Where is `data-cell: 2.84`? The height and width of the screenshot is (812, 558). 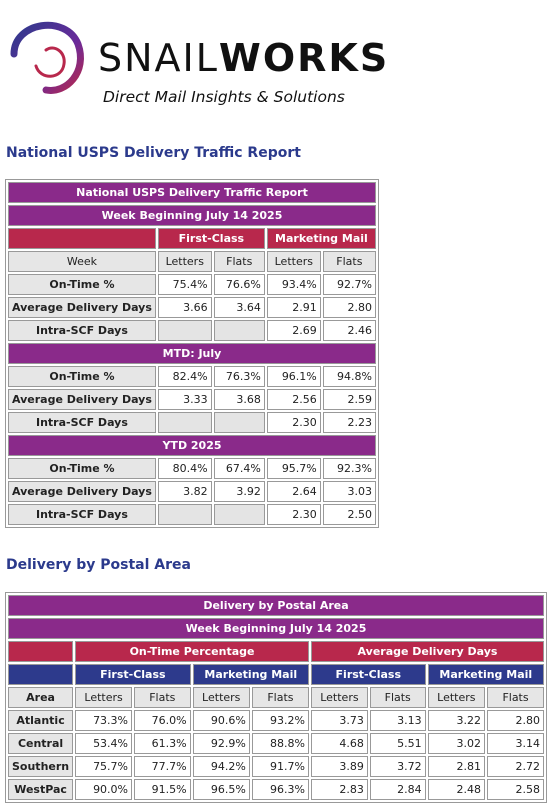 data-cell: 2.84 is located at coordinates (397, 789).